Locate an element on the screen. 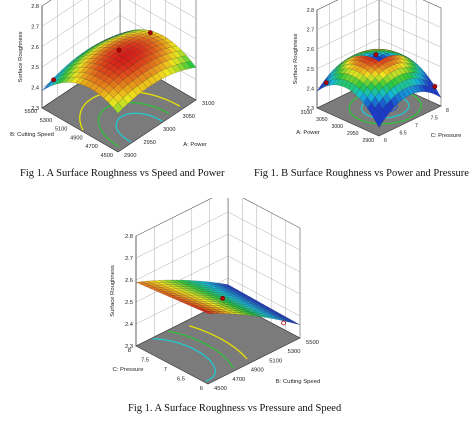 This screenshot has width=474, height=423. x-axis-label: A: Power is located at coordinates (195, 145).